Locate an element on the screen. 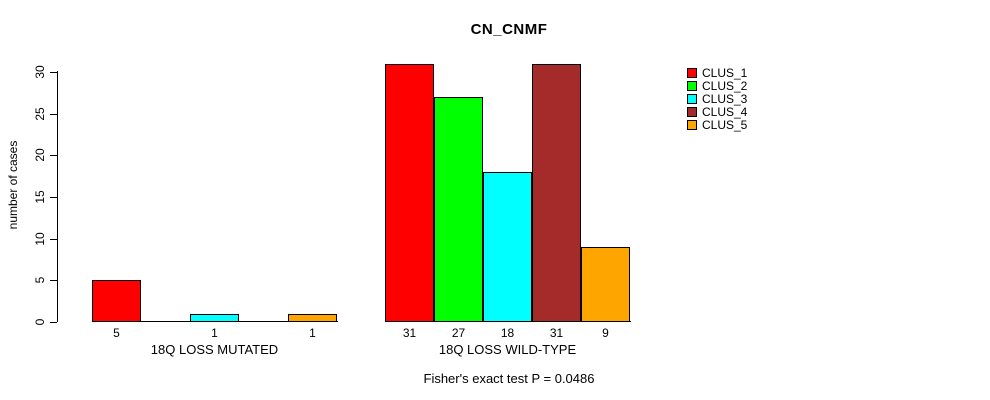 The image size is (990, 400). legend-label: CLUS_1 is located at coordinates (725, 72).